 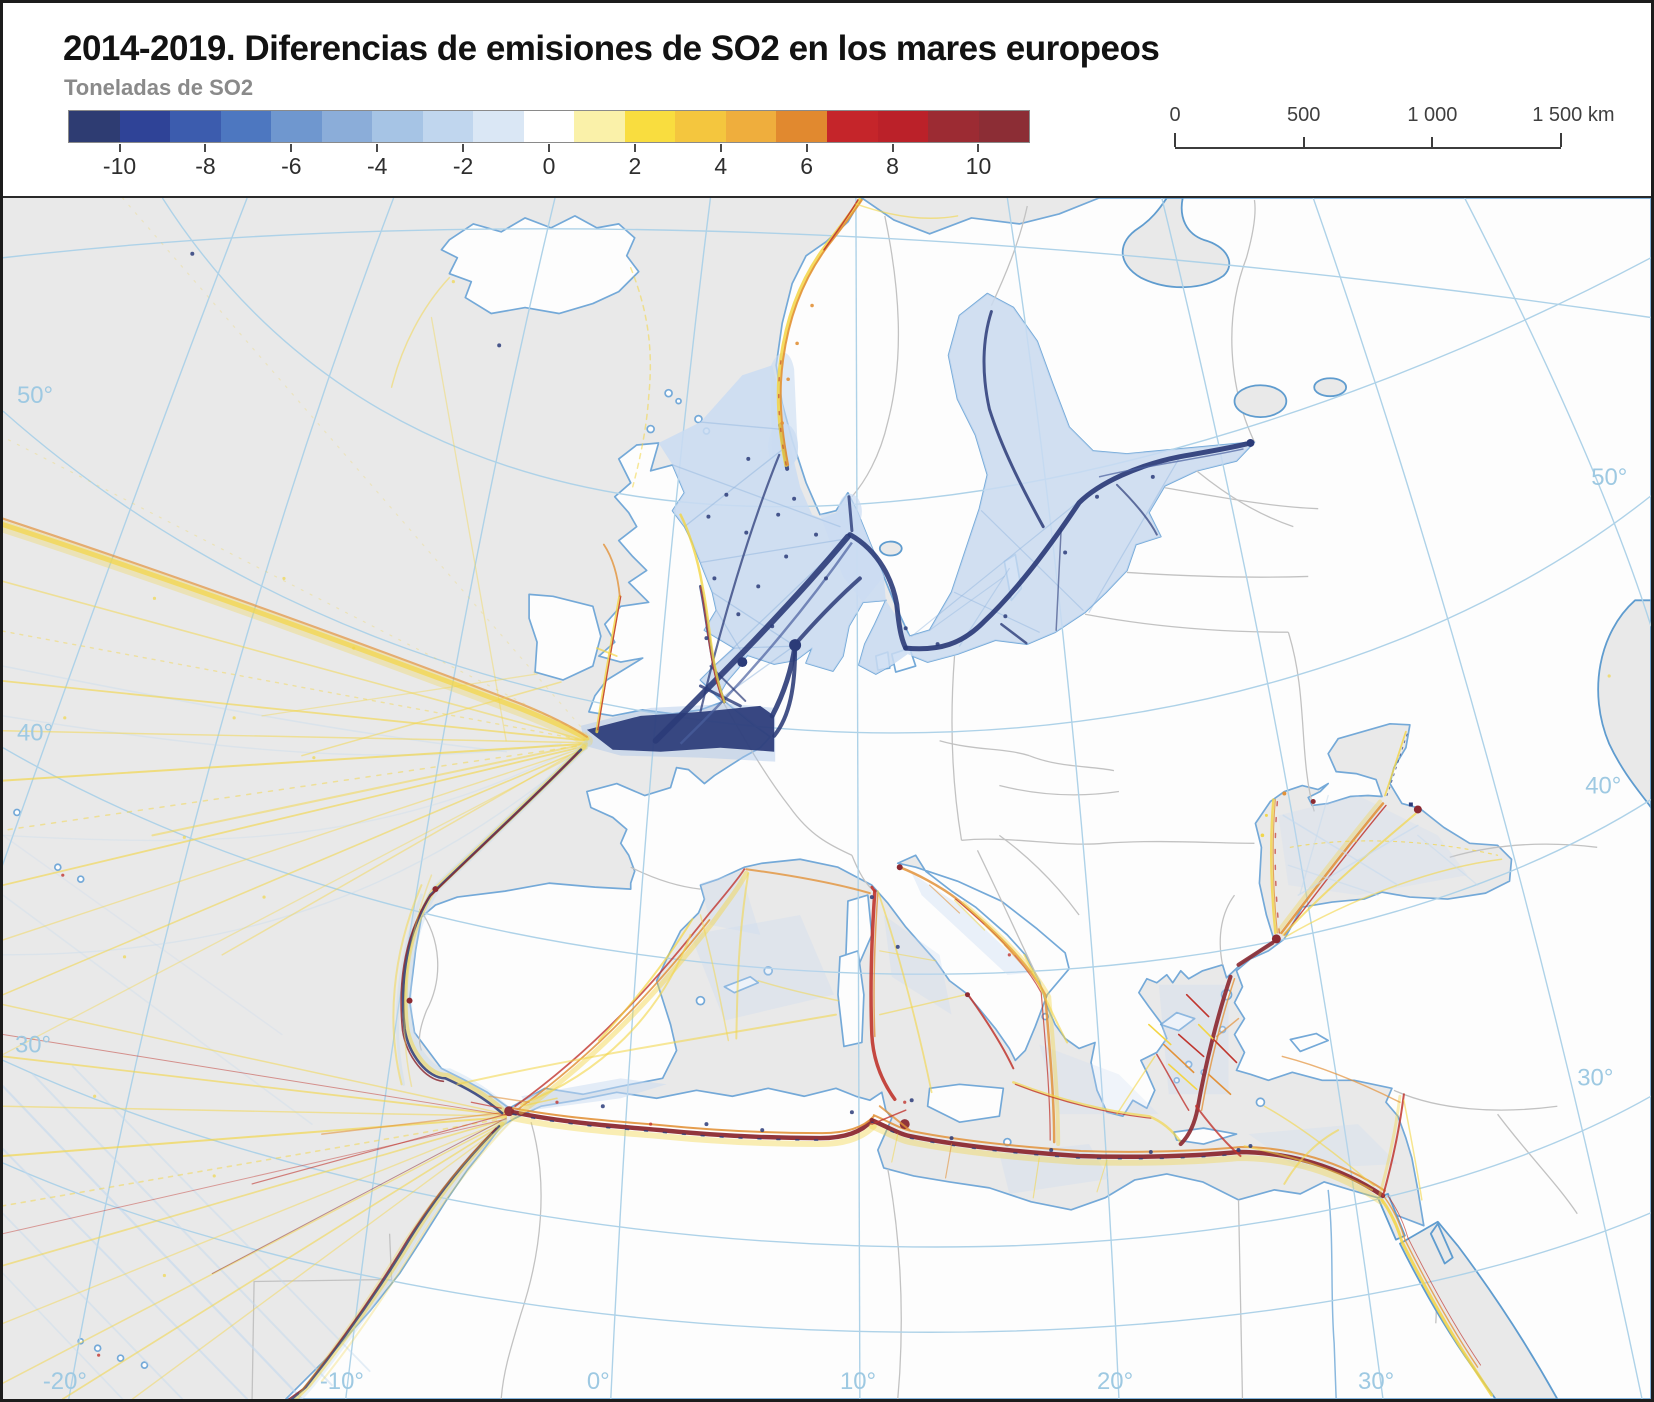 What do you see at coordinates (1624, 704) in the screenshot?
I see `caspian-sea` at bounding box center [1624, 704].